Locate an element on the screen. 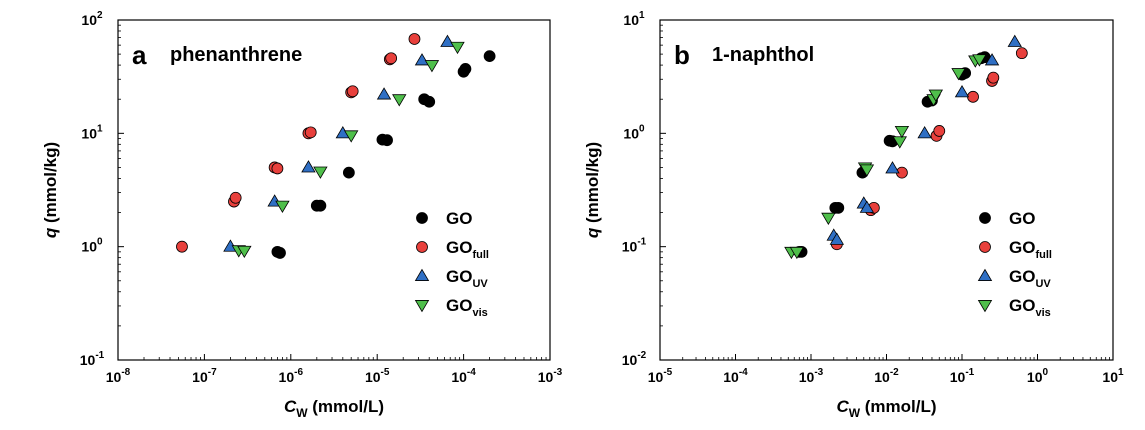 The height and width of the screenshot is (430, 1145). x-tick-exponent: -6 is located at coordinates (298, 372).